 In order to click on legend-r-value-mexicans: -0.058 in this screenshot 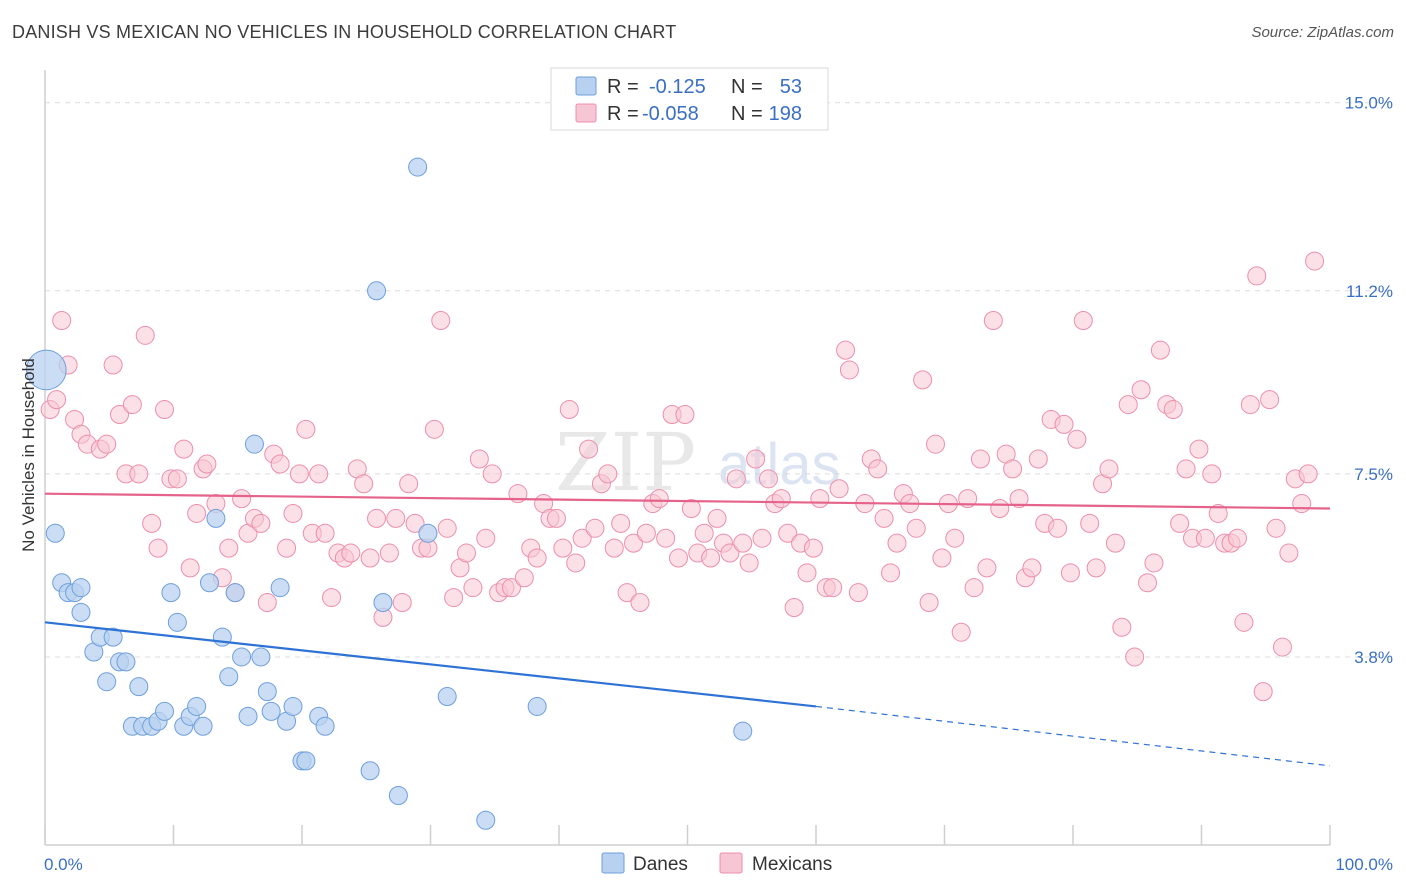, I will do `click(670, 114)`.